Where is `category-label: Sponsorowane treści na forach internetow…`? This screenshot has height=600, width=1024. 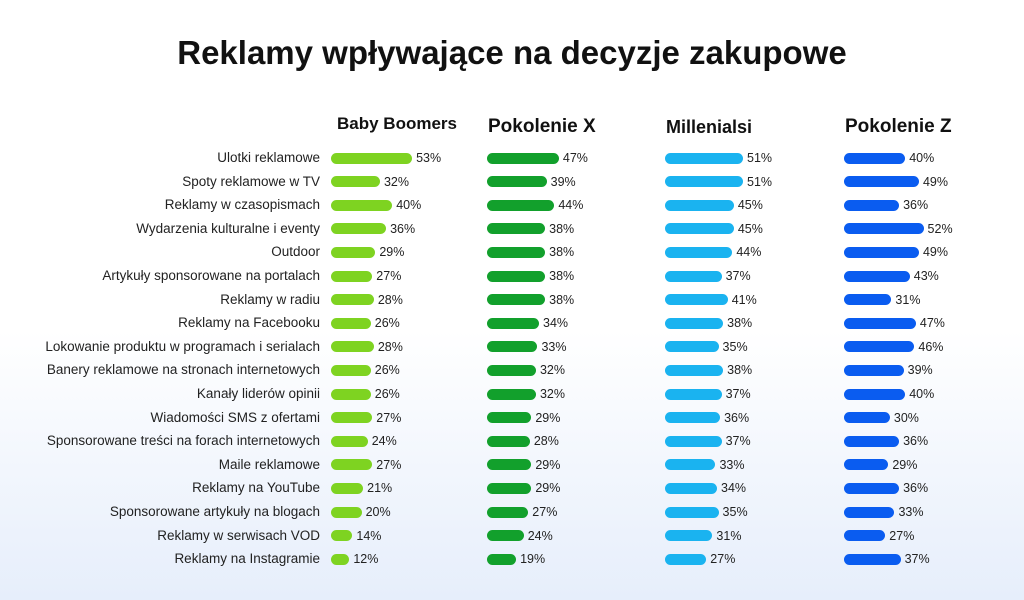 category-label: Sponsorowane treści na forach internetow… is located at coordinates (183, 441).